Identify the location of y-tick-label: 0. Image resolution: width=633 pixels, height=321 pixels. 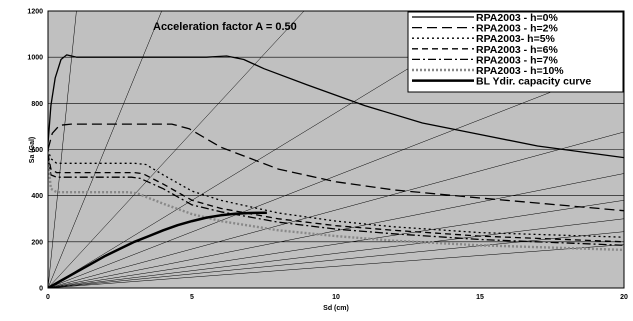
(41, 289).